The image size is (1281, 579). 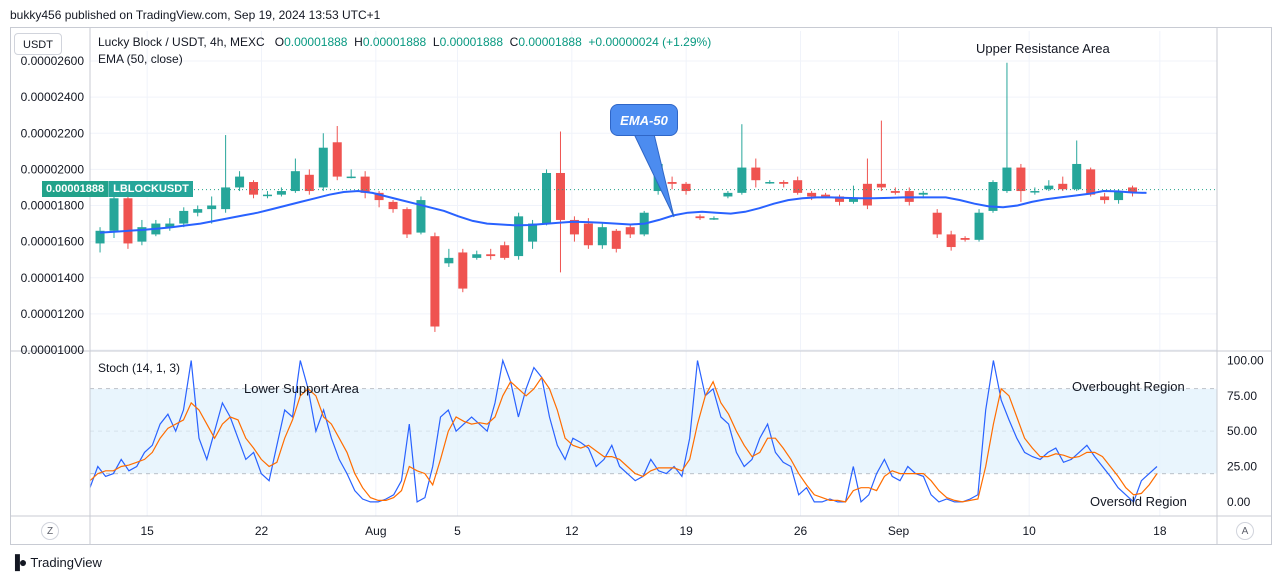 I want to click on stoch-tick-label: 25.00, so click(x=1242, y=467).